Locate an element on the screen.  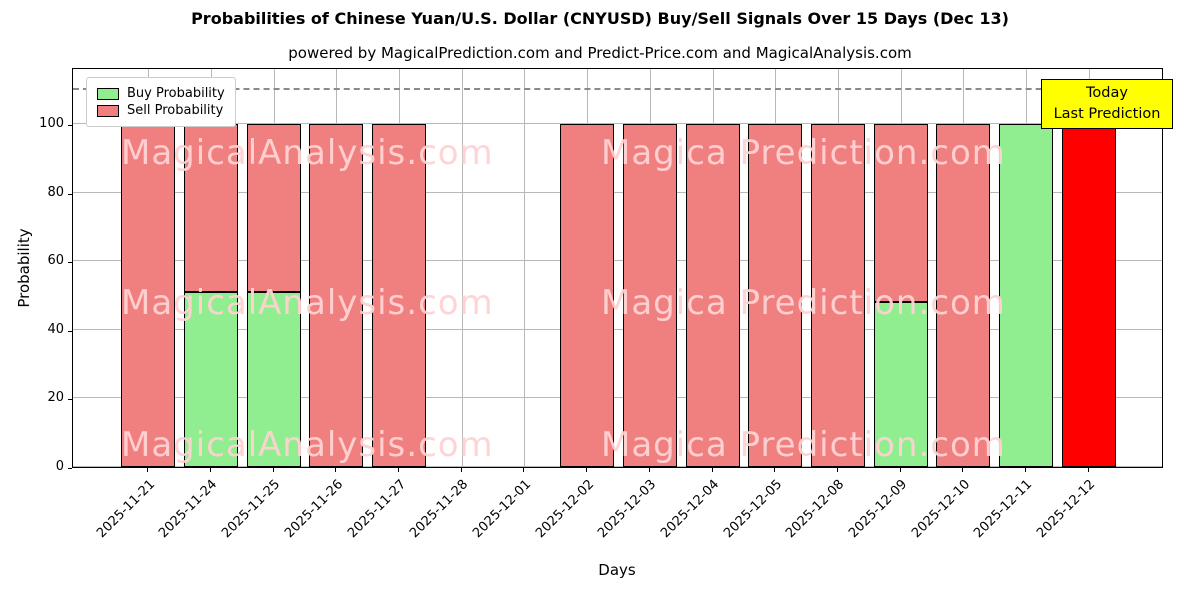
sell-probability-swatch is located at coordinates (108, 110).